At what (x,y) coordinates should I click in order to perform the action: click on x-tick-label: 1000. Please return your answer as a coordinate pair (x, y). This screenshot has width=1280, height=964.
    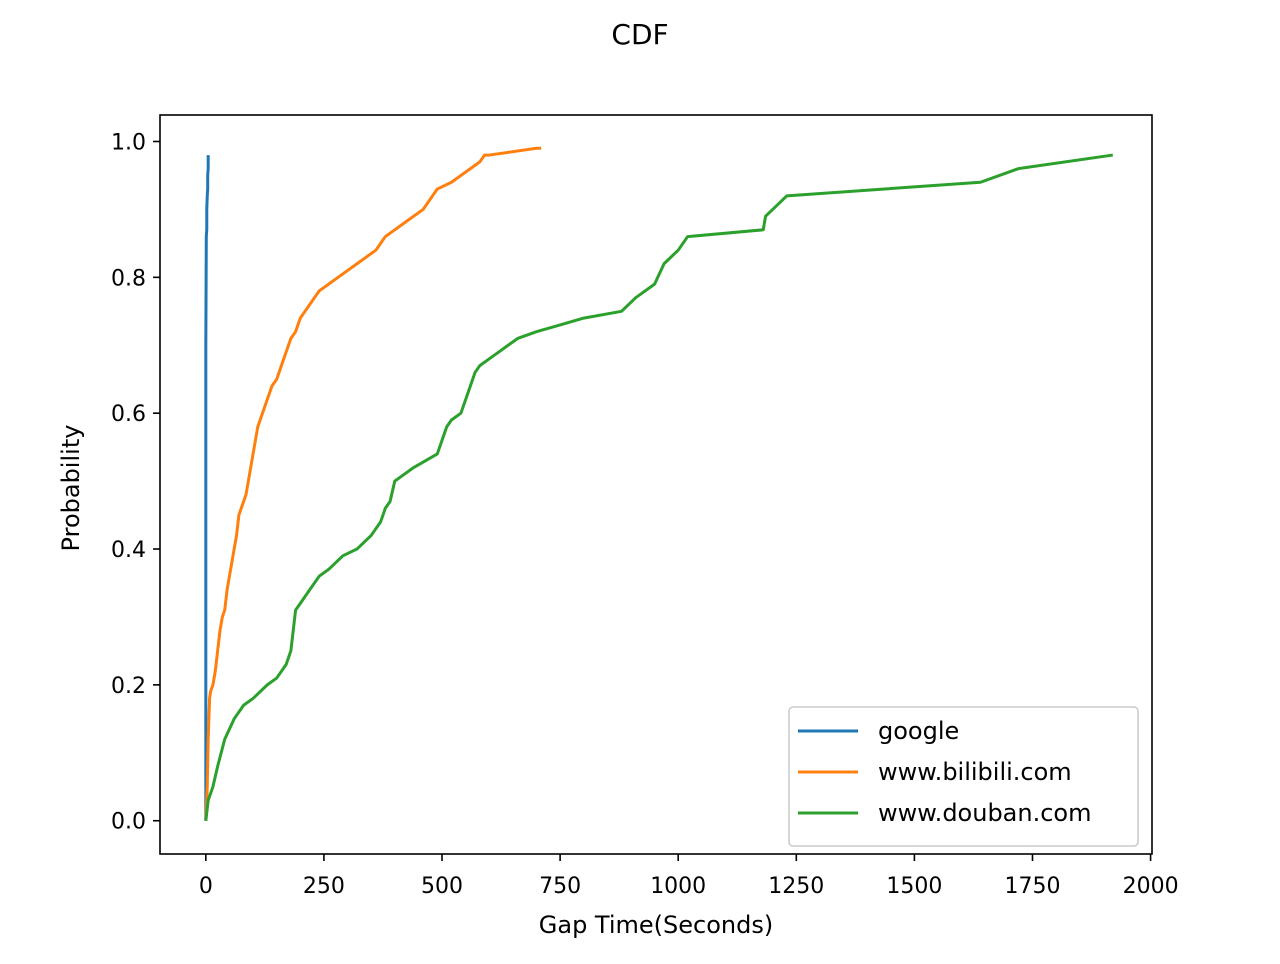
    Looking at the image, I should click on (678, 886).